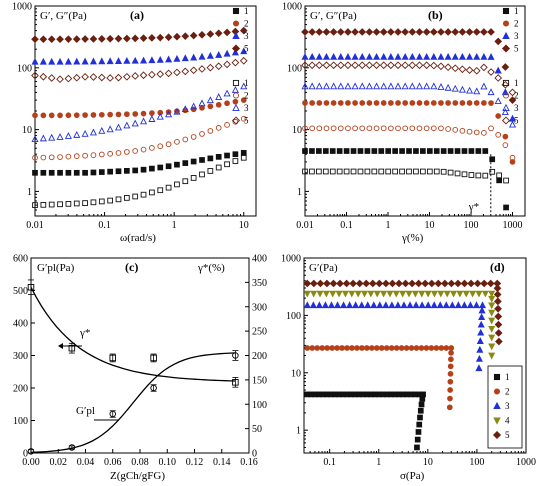 The width and height of the screenshot is (550, 486). Describe the element at coordinates (85, 411) in the screenshot. I see `panel-c-gpl-annotation: G′pl` at that location.